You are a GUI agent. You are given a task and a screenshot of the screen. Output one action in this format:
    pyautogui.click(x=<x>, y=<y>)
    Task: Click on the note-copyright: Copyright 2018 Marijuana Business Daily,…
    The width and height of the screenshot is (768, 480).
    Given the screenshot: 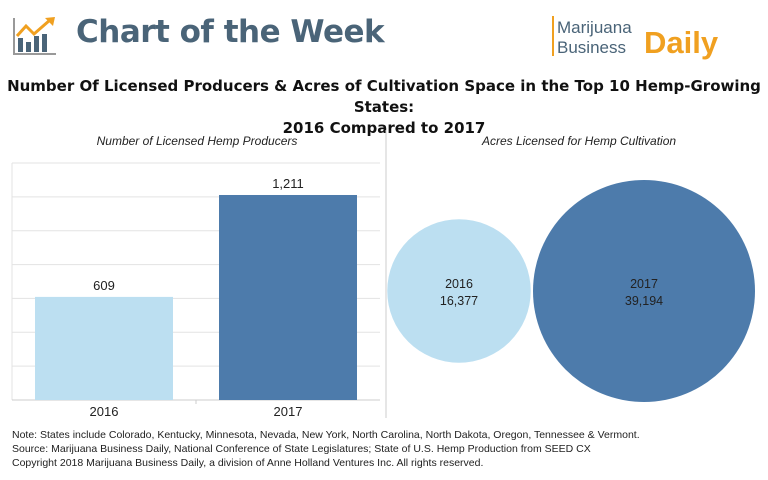 What is the action you would take?
    pyautogui.click(x=248, y=463)
    